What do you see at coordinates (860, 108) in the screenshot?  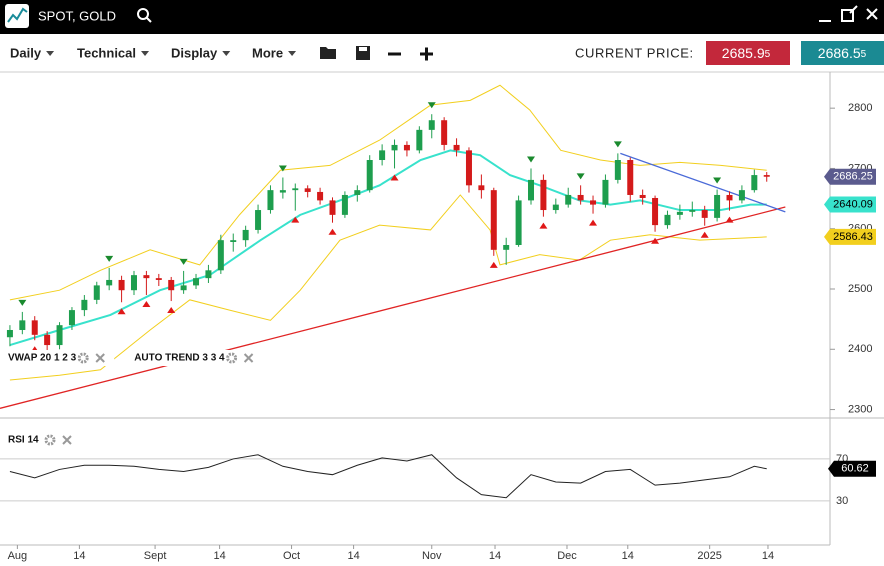 I see `y-tick-label: 2800` at bounding box center [860, 108].